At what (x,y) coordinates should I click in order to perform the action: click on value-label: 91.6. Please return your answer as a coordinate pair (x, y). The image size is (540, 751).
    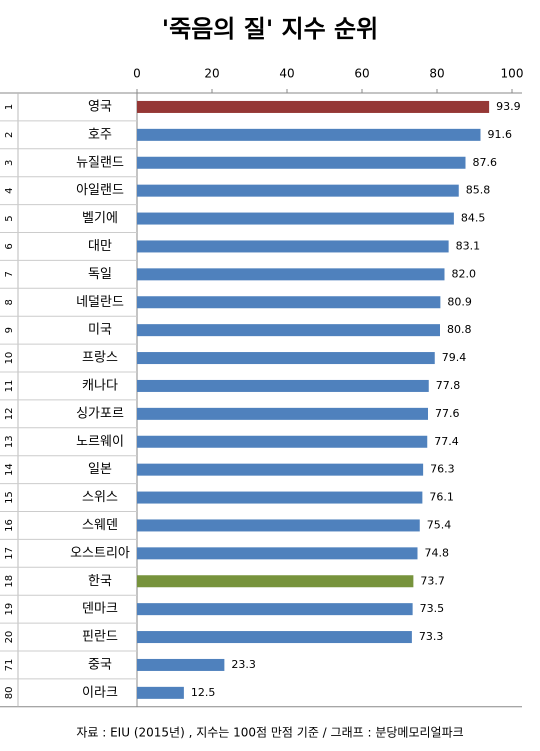
    Looking at the image, I should click on (500, 134).